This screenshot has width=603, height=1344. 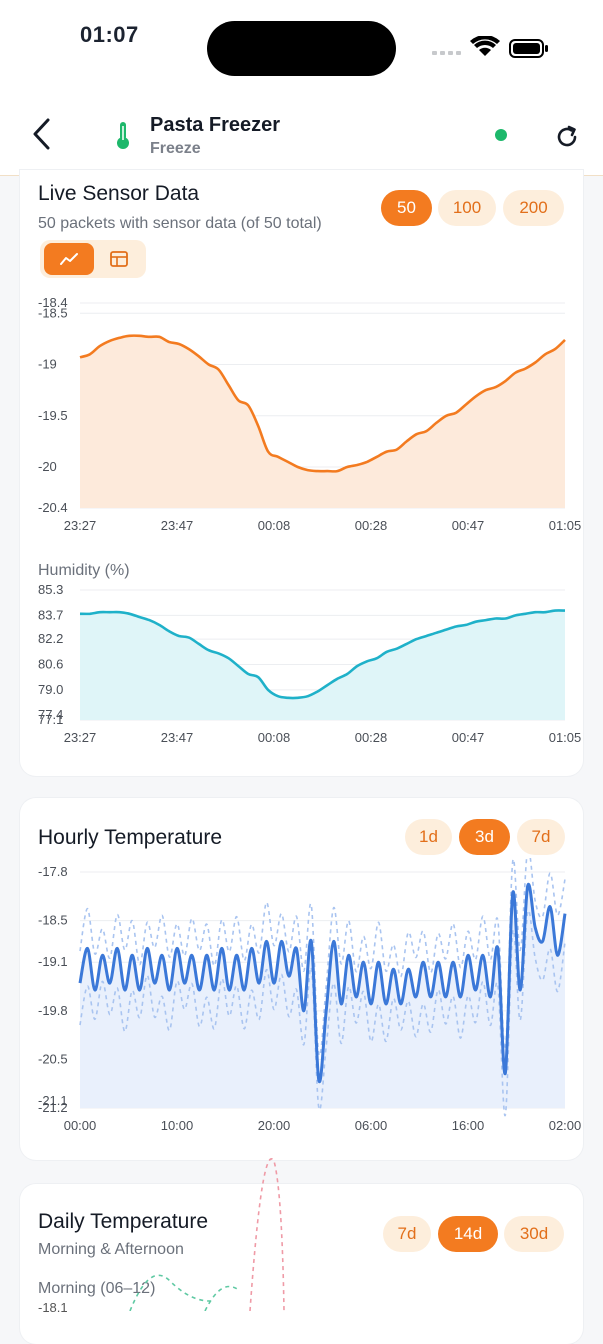 What do you see at coordinates (53, 507) in the screenshot?
I see `y-tick-label: -20.4` at bounding box center [53, 507].